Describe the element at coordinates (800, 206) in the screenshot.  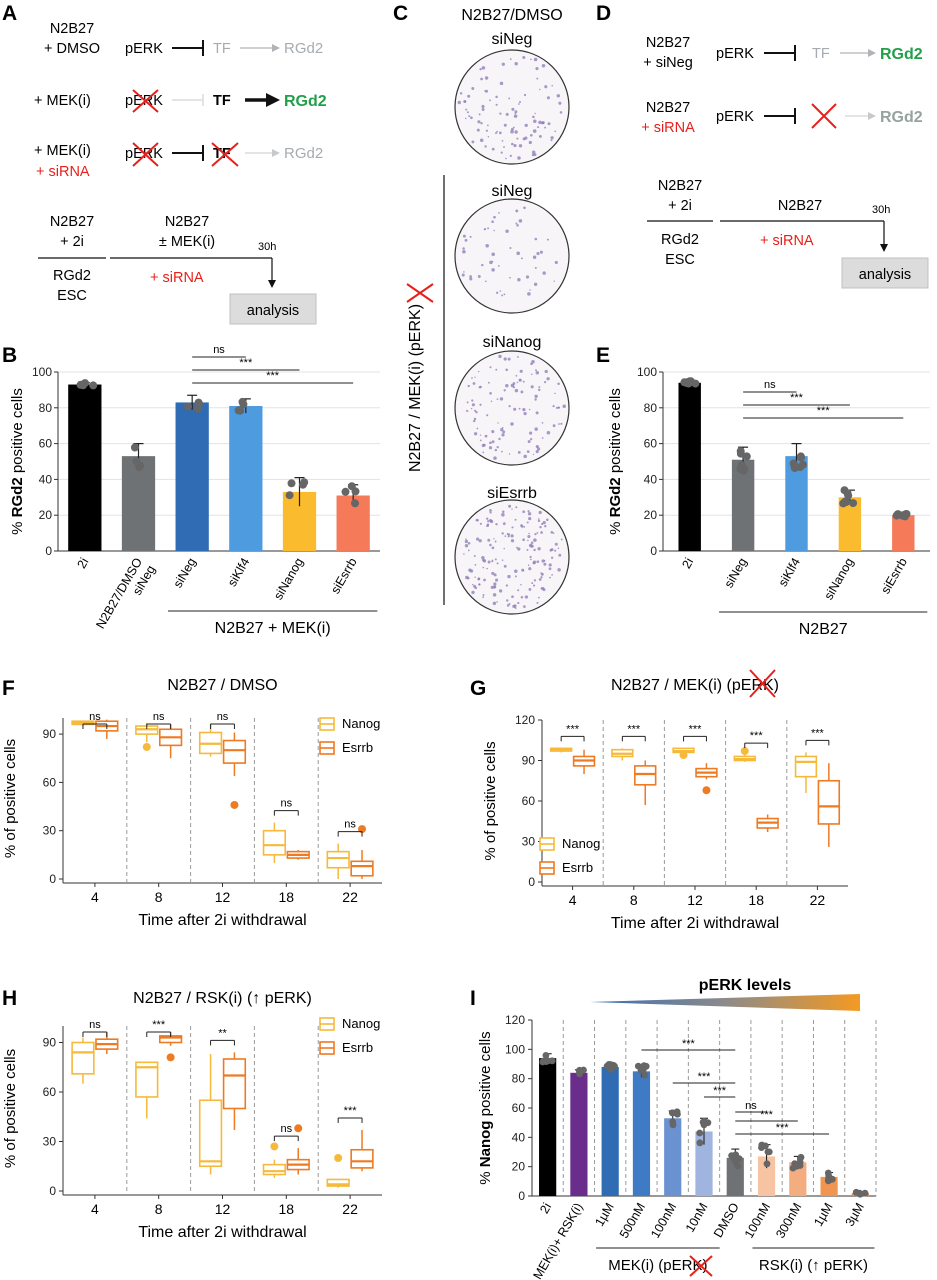
I see `d-tl-mid: N2B27` at that location.